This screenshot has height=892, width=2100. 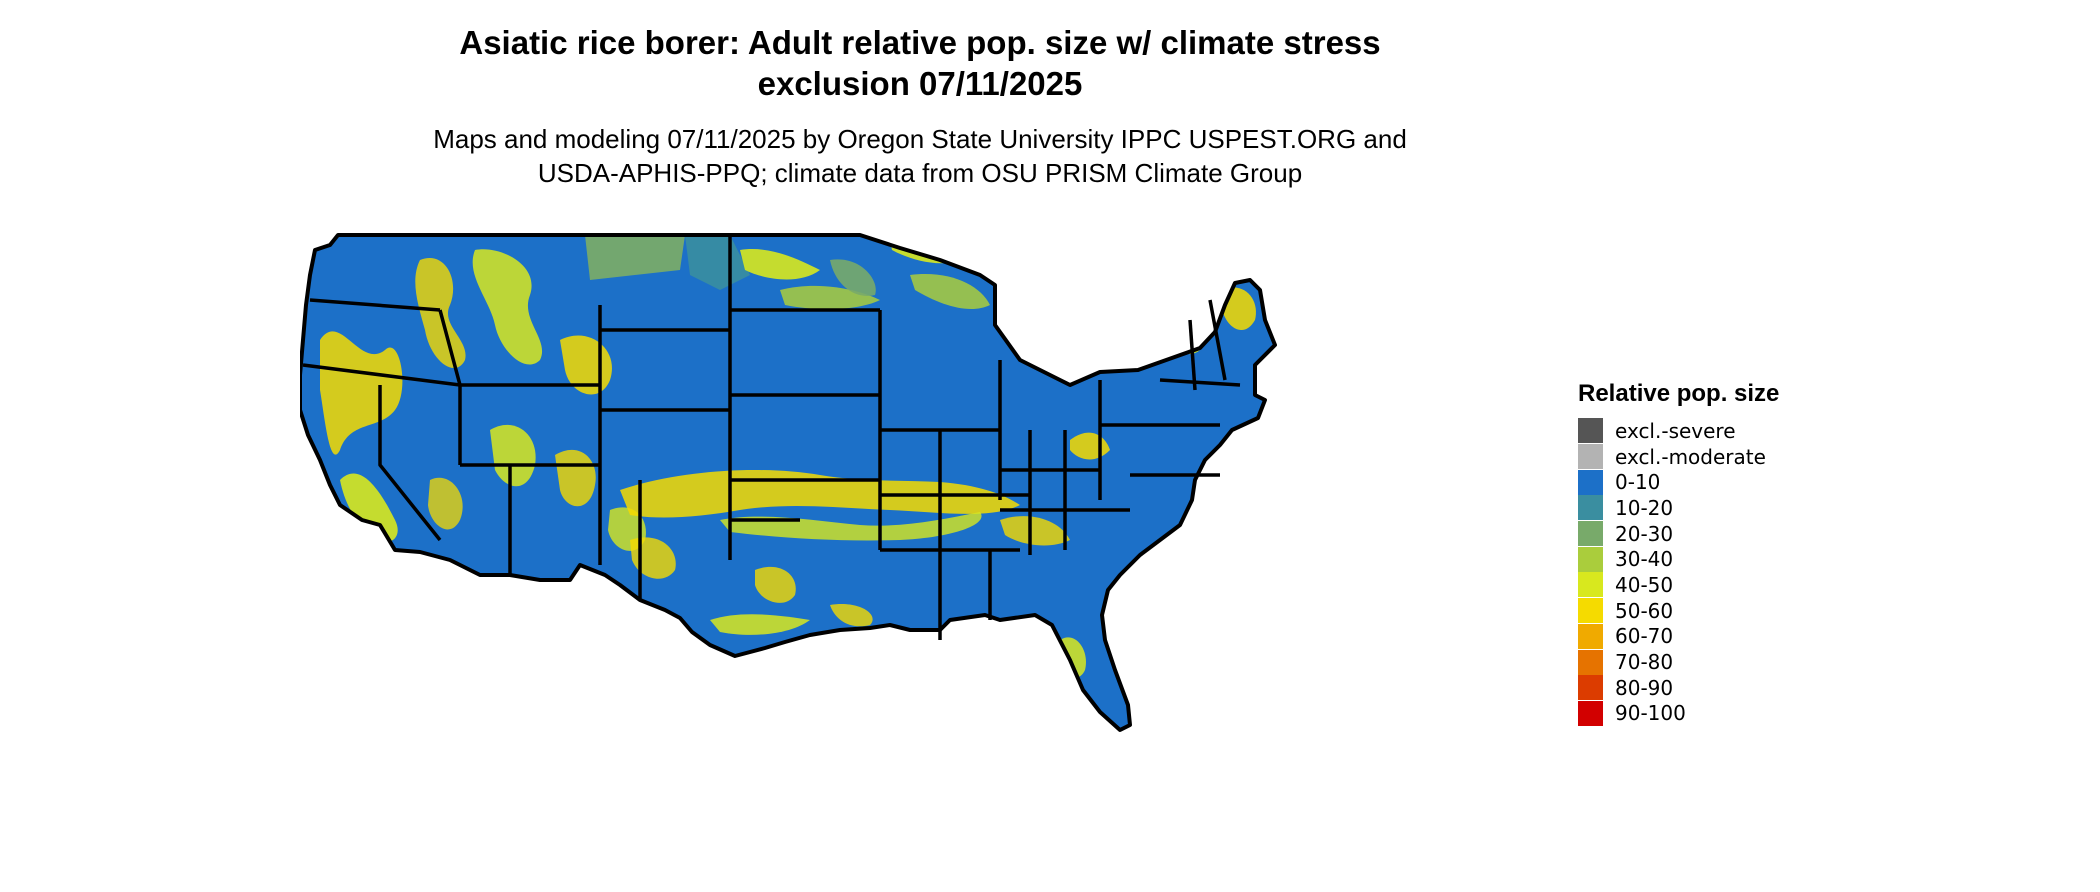 I want to click on legend-label: 20-30, so click(x=1644, y=533).